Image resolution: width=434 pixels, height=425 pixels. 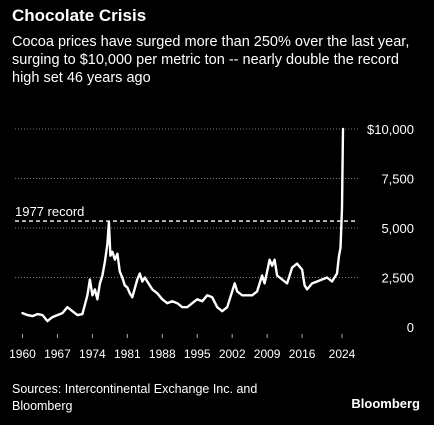 I want to click on x-tick-label: 2024, so click(x=342, y=354).